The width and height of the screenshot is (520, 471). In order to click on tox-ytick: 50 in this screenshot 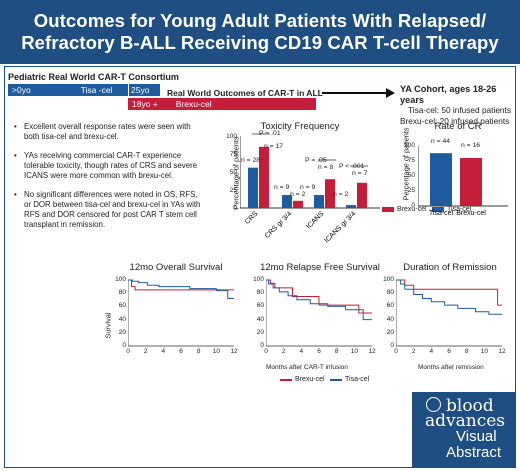, I will do `click(233, 172)`.